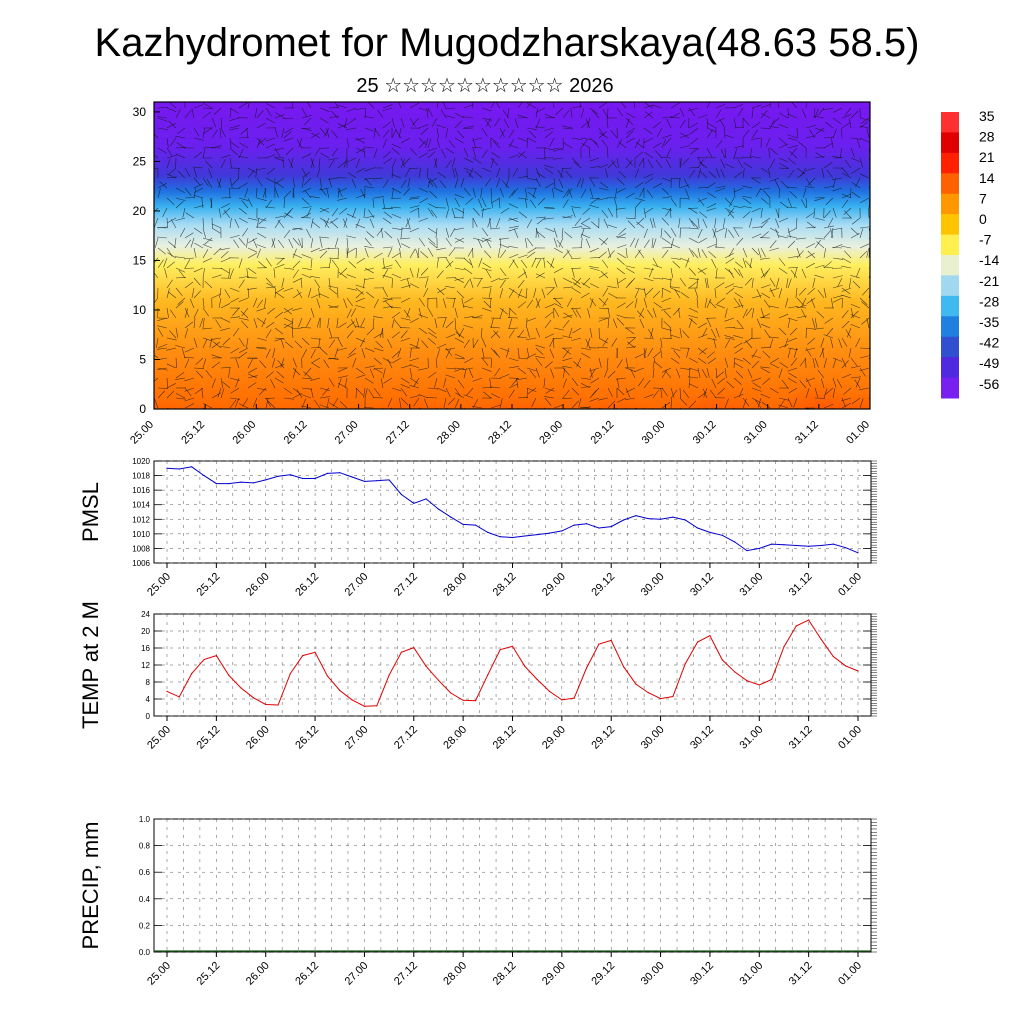  Describe the element at coordinates (505, 738) in the screenshot. I see `temp-2m-x-tick-label: 28.12` at that location.